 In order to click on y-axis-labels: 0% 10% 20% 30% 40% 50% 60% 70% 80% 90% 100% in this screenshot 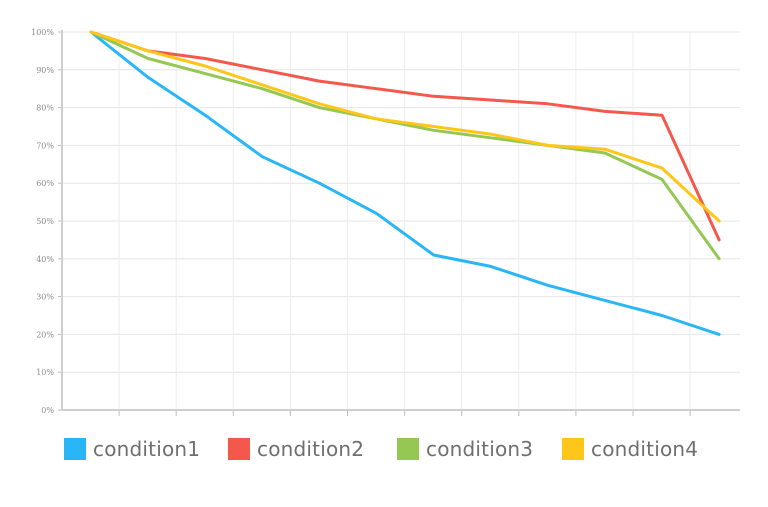, I will do `click(42, 221)`.